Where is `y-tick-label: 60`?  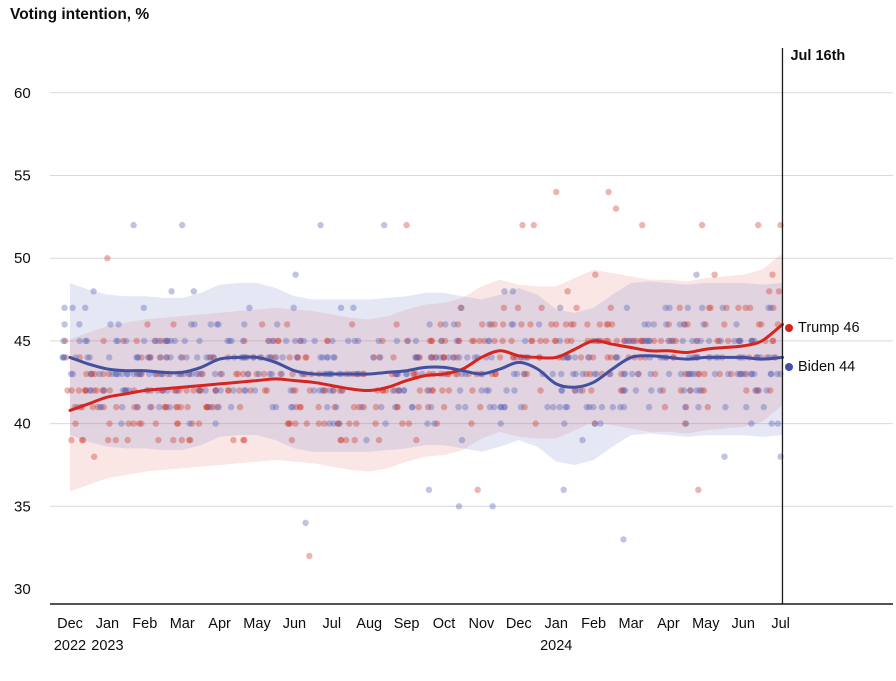
y-tick-label: 60 is located at coordinates (22, 93).